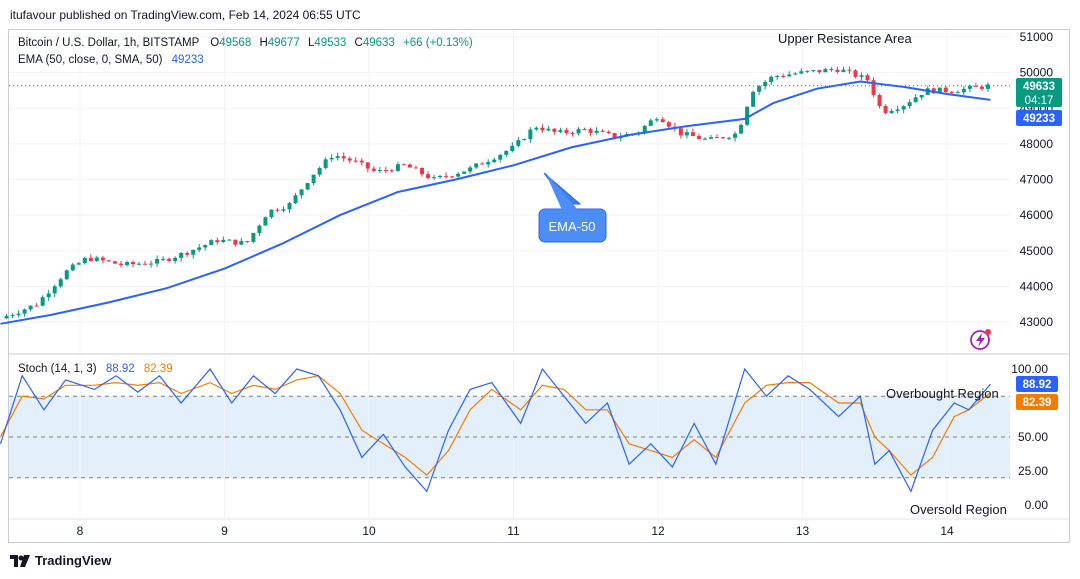 This screenshot has width=1080, height=579. Describe the element at coordinates (515, 531) in the screenshot. I see `time-axis-ticks: 8 9 10 11 12 13 14` at that location.